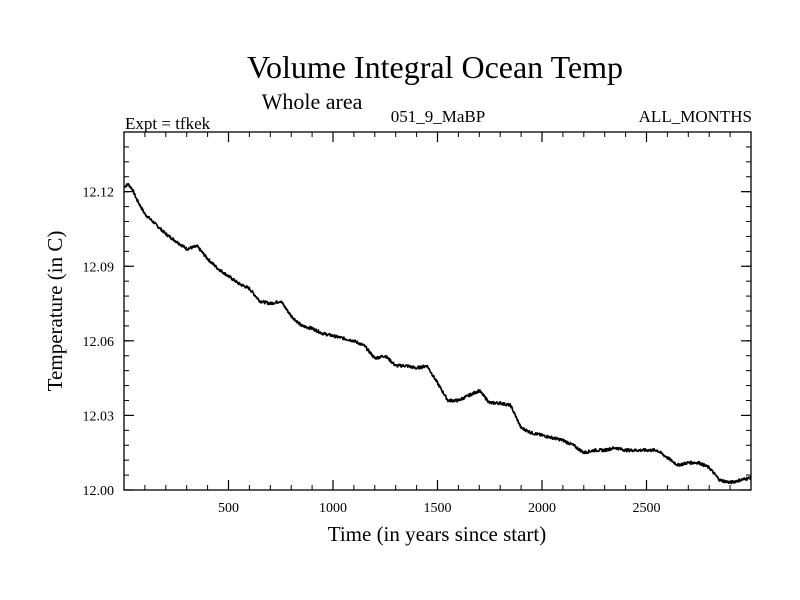 The image size is (800, 600). What do you see at coordinates (55, 311) in the screenshot?
I see `y-axis-label: Temperature (in C)` at bounding box center [55, 311].